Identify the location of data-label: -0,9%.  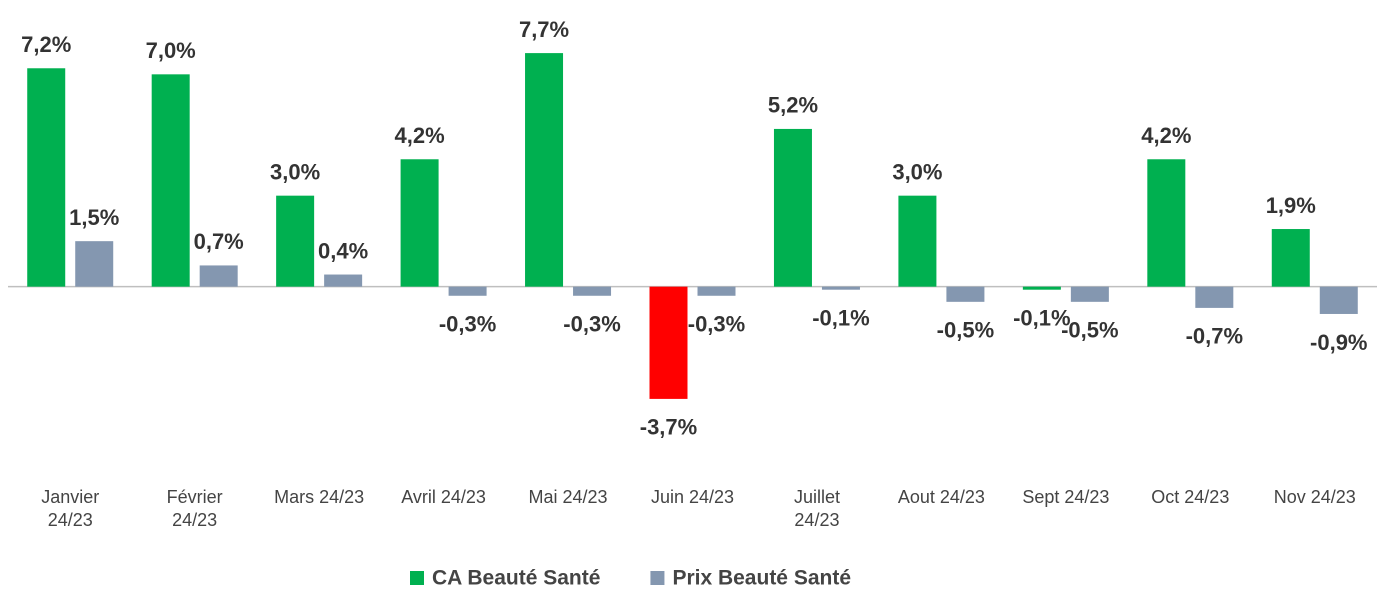
(1338, 342).